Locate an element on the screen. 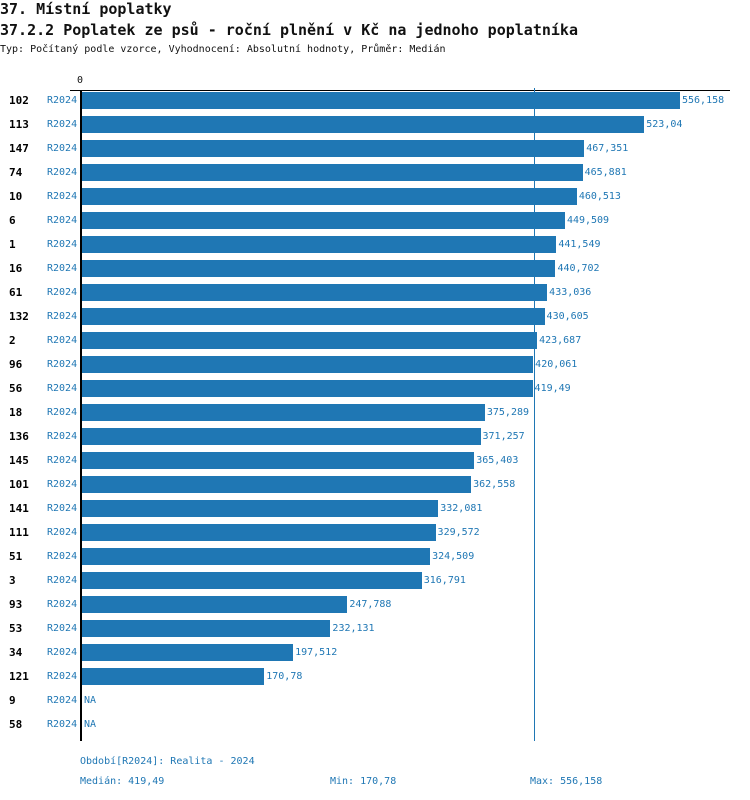 This screenshot has width=750, height=800. category-label: 10 is located at coordinates (16, 196).